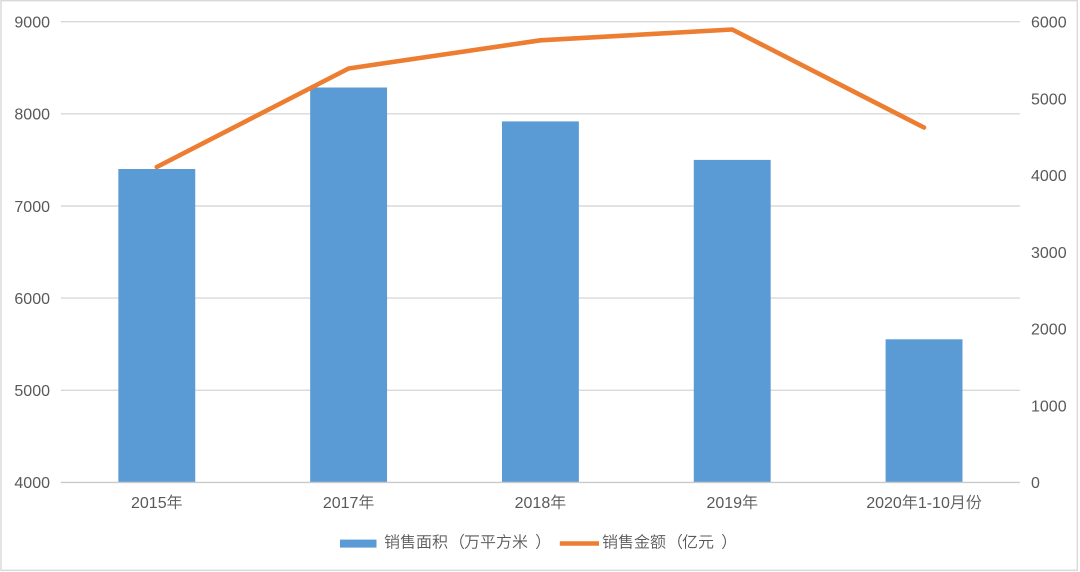 This screenshot has width=1080, height=572. What do you see at coordinates (32, 207) in the screenshot?
I see `svg-text: 7000` at bounding box center [32, 207].